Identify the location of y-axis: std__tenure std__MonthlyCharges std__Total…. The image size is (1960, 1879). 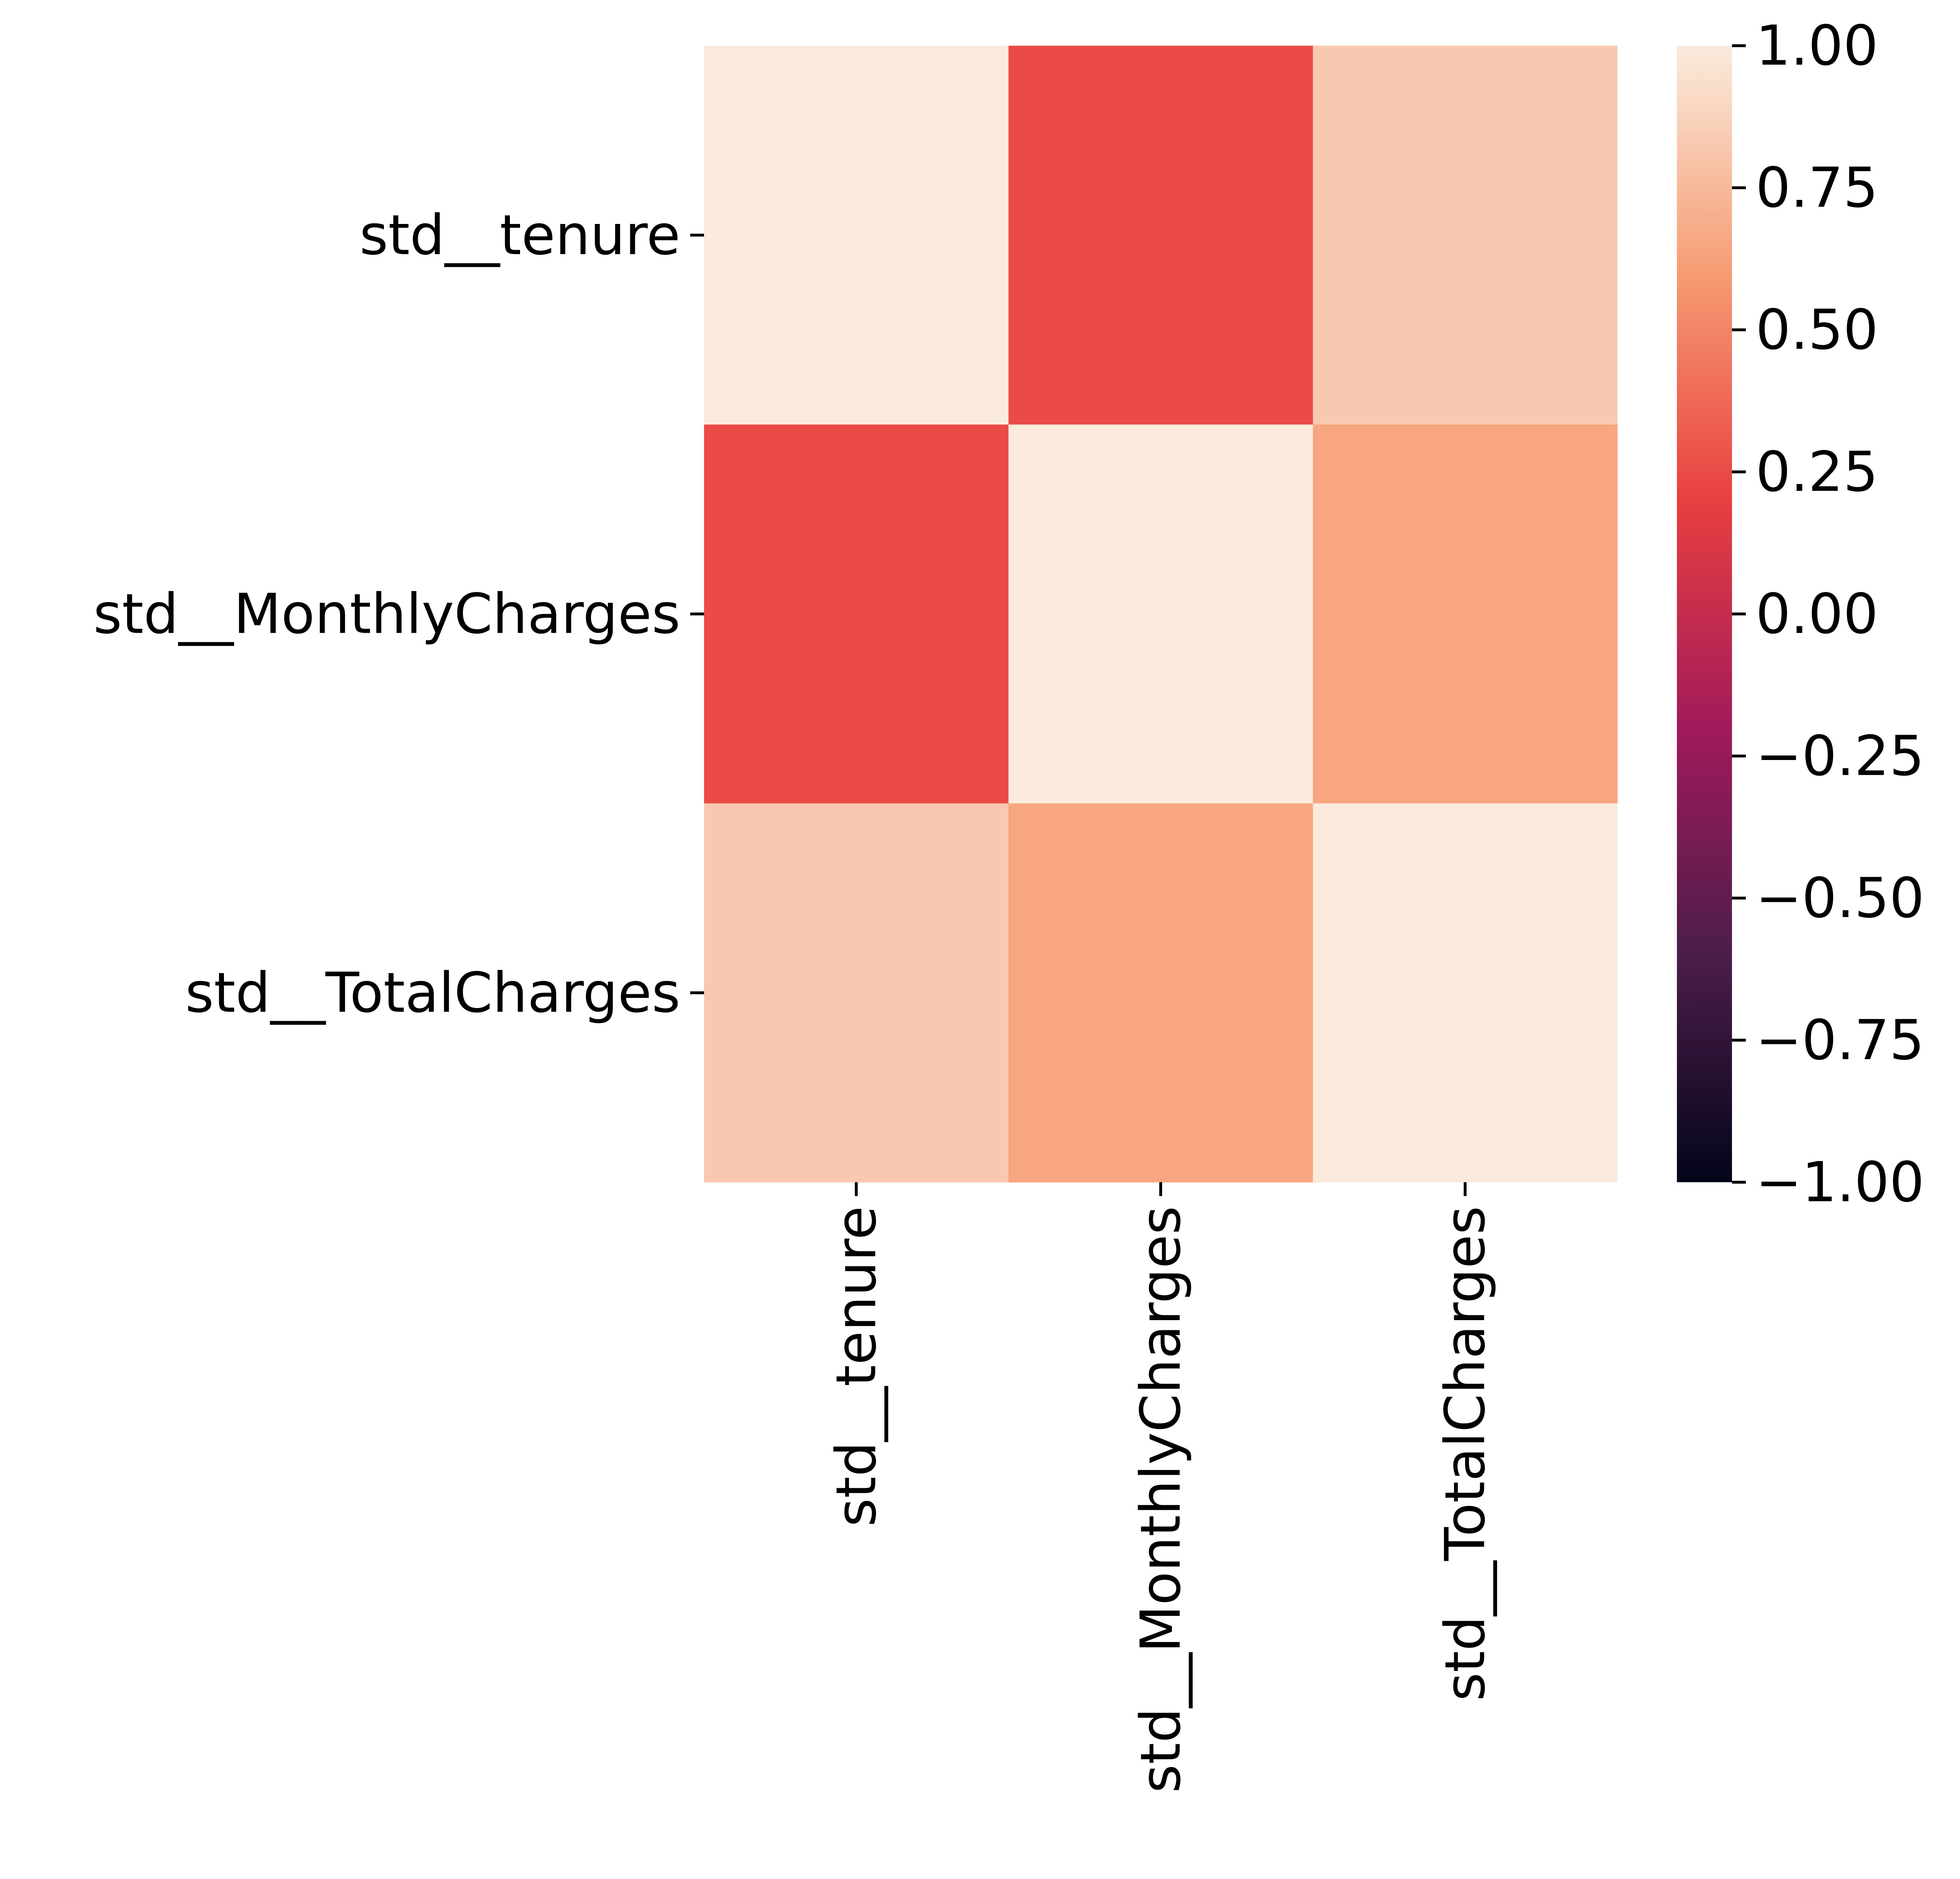
(398, 614).